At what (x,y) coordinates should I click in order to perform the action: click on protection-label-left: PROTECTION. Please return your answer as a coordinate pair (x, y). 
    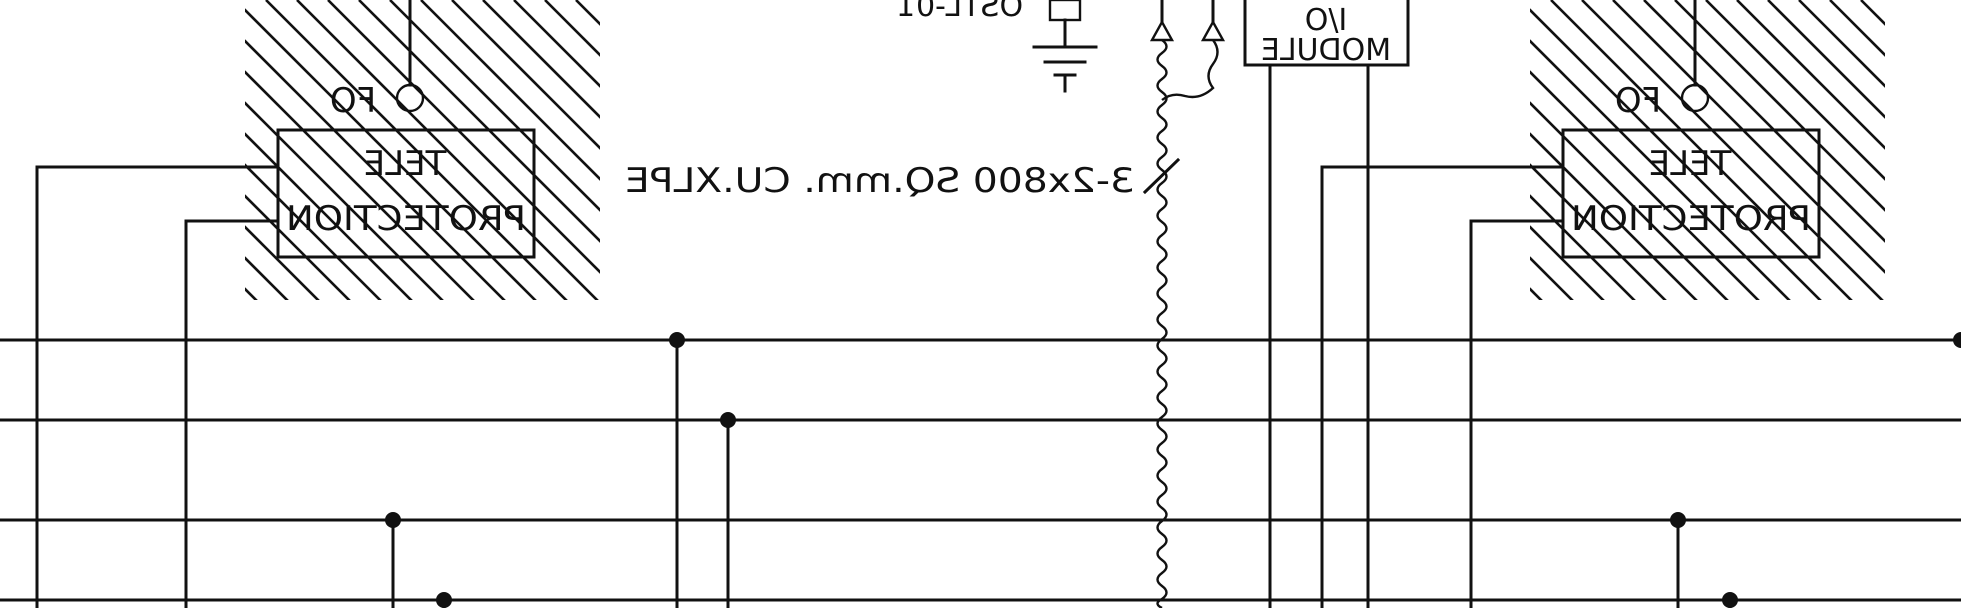
    Looking at the image, I should click on (406, 219).